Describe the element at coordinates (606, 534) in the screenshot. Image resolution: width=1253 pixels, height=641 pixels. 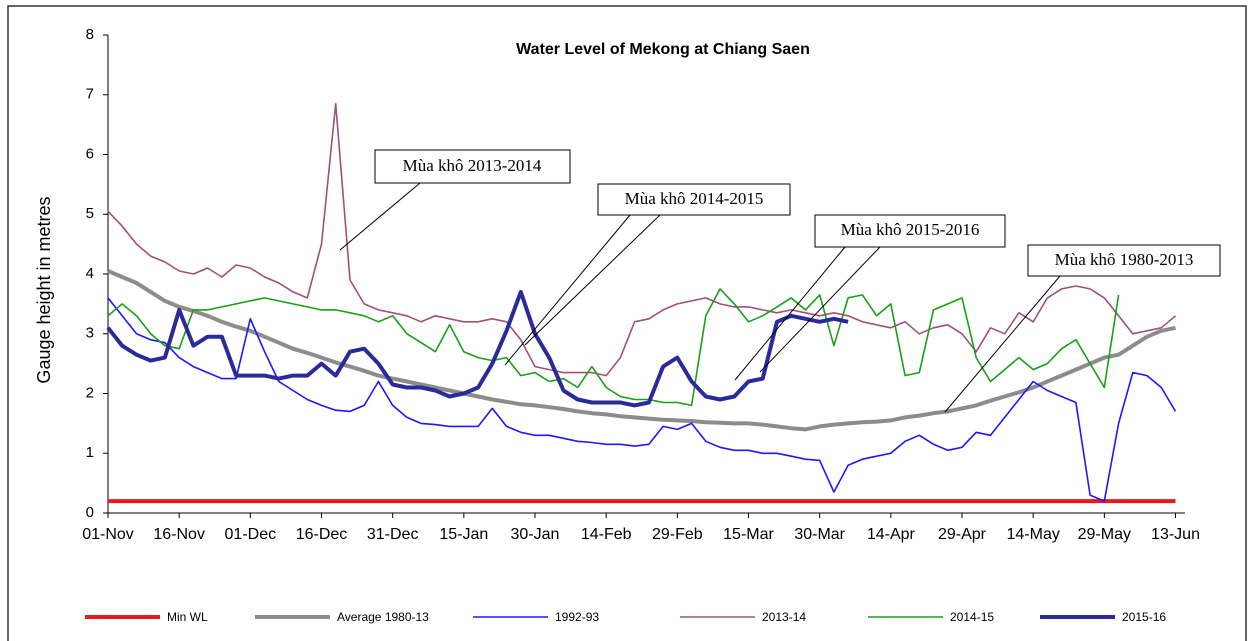
I see `x-tick-label: 14-Feb` at that location.